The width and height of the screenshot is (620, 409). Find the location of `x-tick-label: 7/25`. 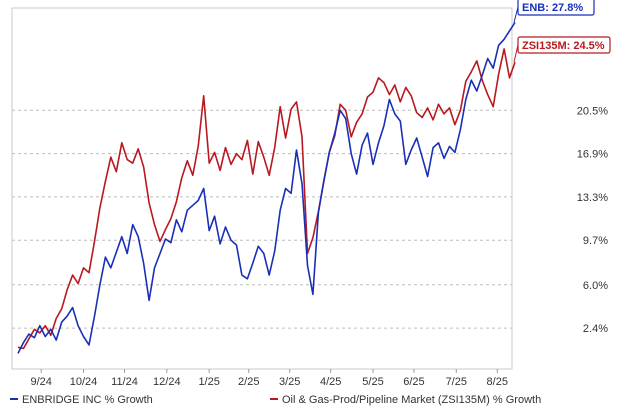

x-tick-label: 7/25 is located at coordinates (456, 382).